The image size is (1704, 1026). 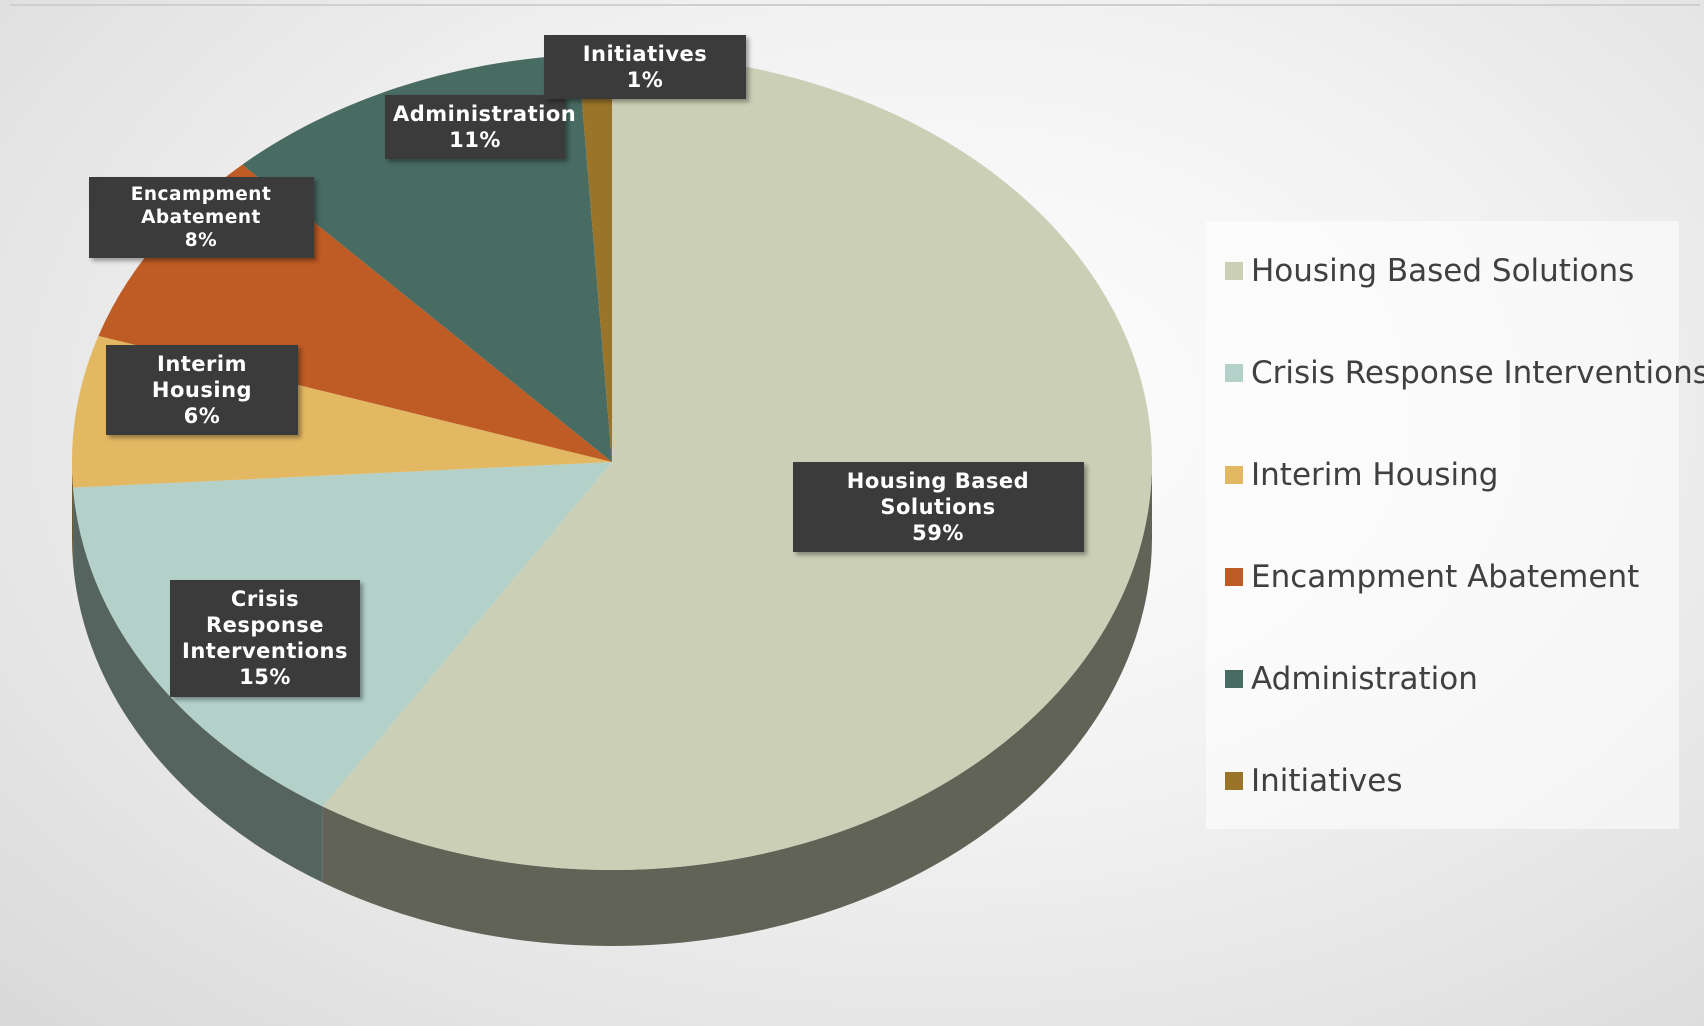 I want to click on data-label-value: 8%, so click(x=201, y=240).